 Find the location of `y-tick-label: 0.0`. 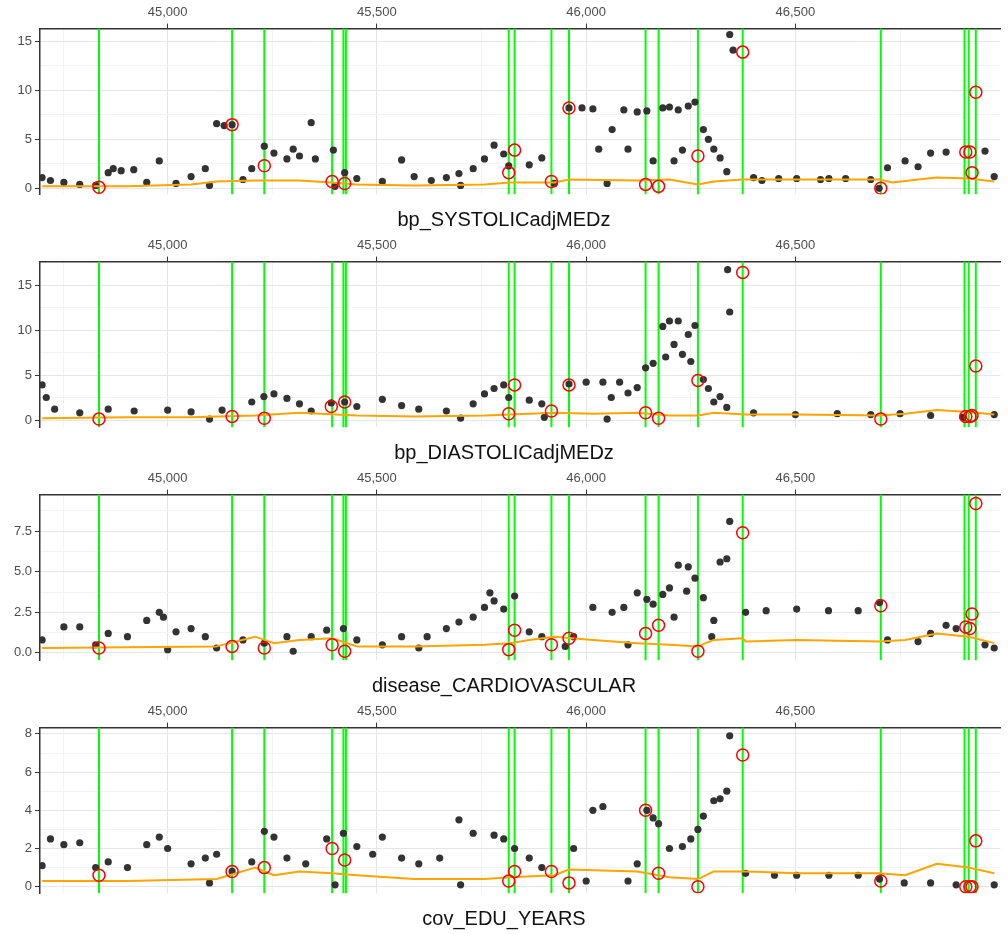

y-tick-label: 0.0 is located at coordinates (22, 652).